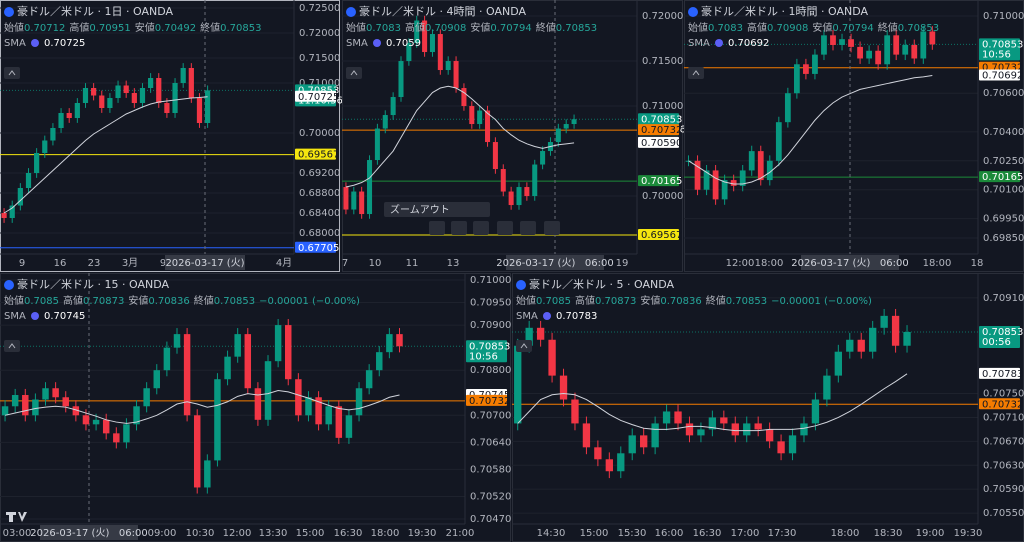 The image size is (1024, 542). Describe the element at coordinates (680, 301) in the screenshot. I see `ohlc-value: 0.70836` at that location.